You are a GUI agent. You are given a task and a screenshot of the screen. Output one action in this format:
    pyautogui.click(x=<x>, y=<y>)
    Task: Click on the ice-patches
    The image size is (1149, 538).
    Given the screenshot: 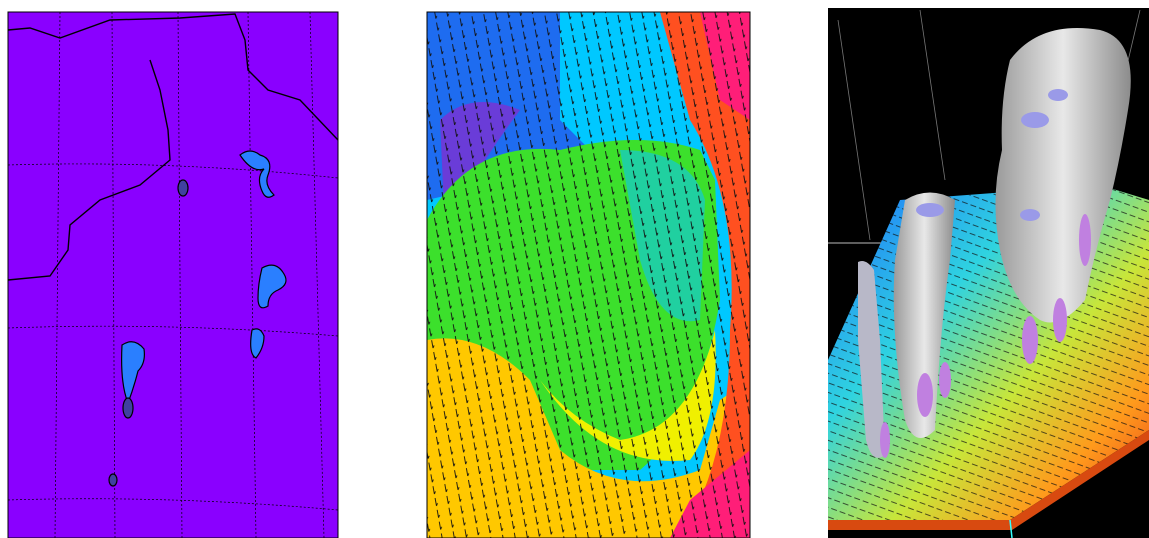 What is the action you would take?
    pyautogui.click(x=992, y=155)
    